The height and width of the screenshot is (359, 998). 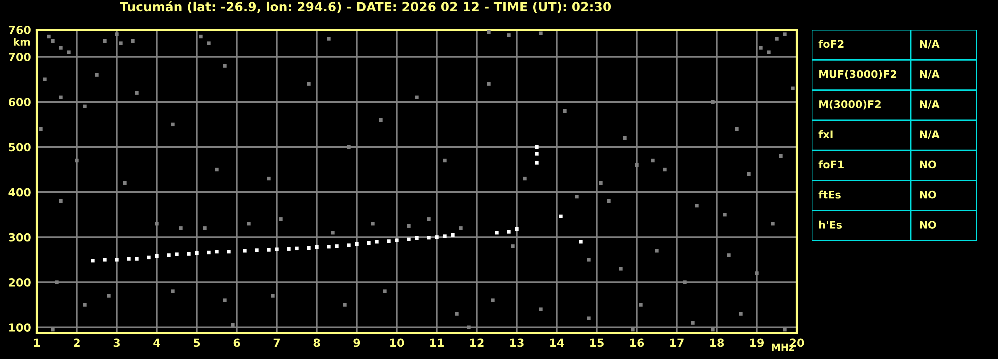 What do you see at coordinates (637, 343) in the screenshot?
I see `x-tick-label: 16` at bounding box center [637, 343].